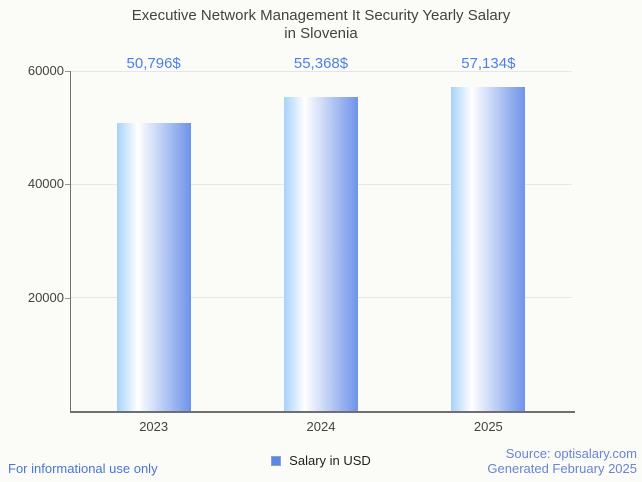  What do you see at coordinates (322, 412) in the screenshot?
I see `x-axis-line` at bounding box center [322, 412].